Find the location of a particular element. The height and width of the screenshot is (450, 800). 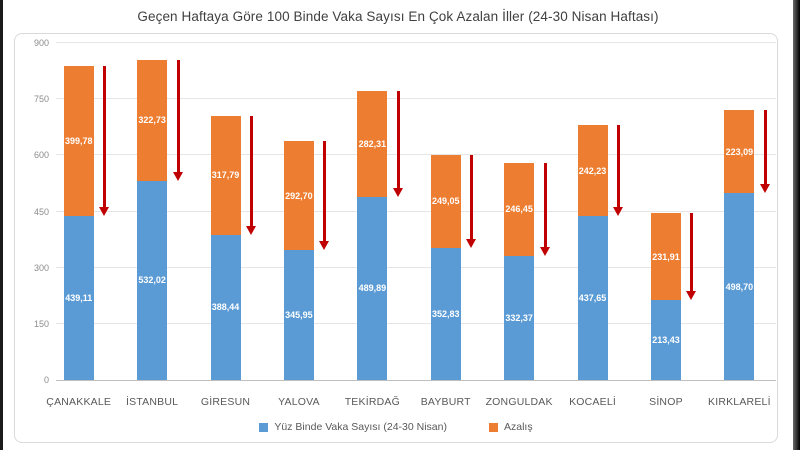

bar-column: 399,78 439,11 is located at coordinates (78, 211).